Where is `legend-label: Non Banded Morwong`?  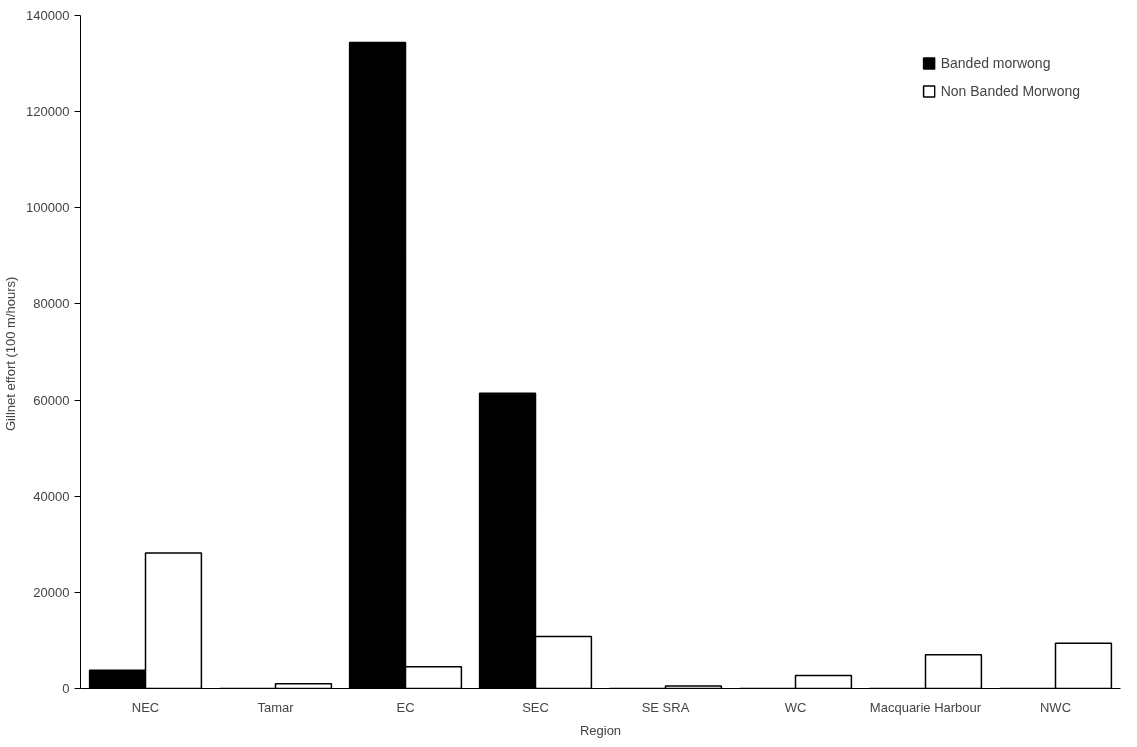
legend-label: Non Banded Morwong is located at coordinates (1010, 91).